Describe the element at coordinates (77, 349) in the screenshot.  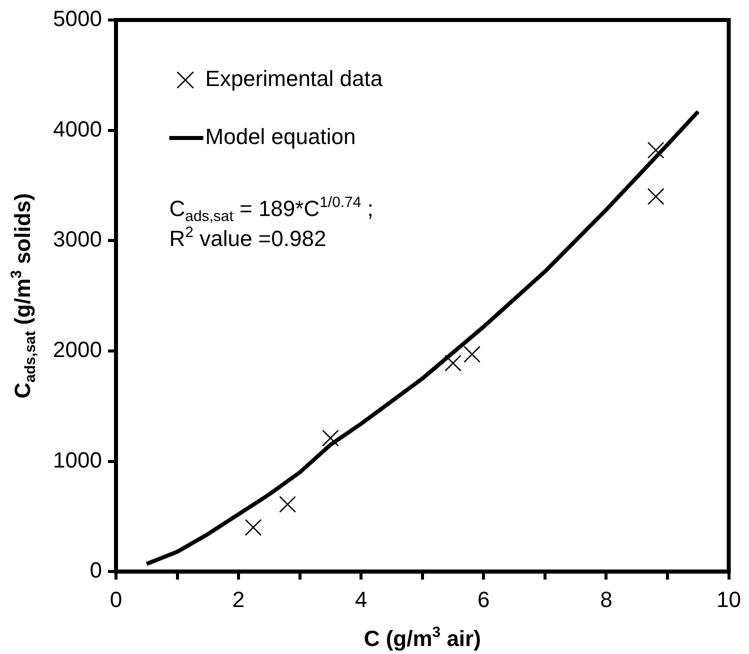
I see `y-tick-label: 2000` at that location.